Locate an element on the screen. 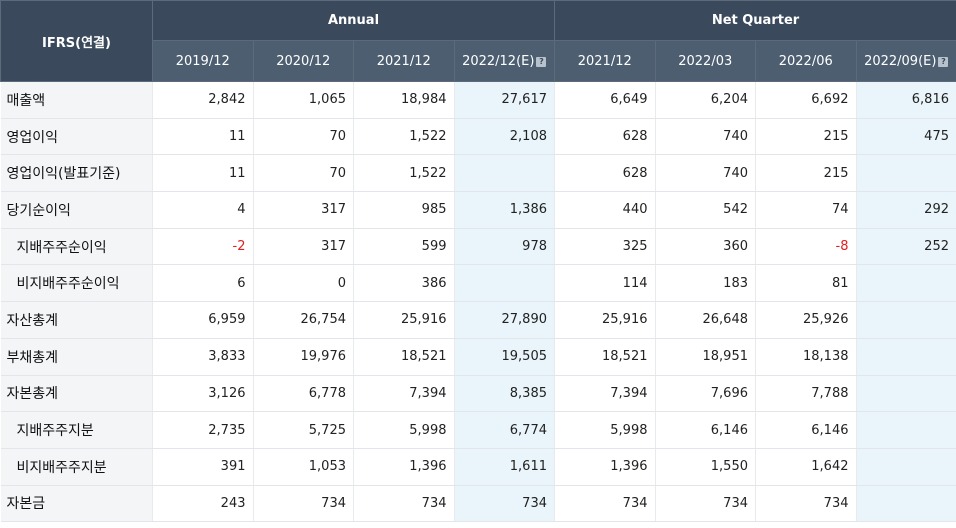 The width and height of the screenshot is (956, 528). value-cell: 6,692 is located at coordinates (806, 100).